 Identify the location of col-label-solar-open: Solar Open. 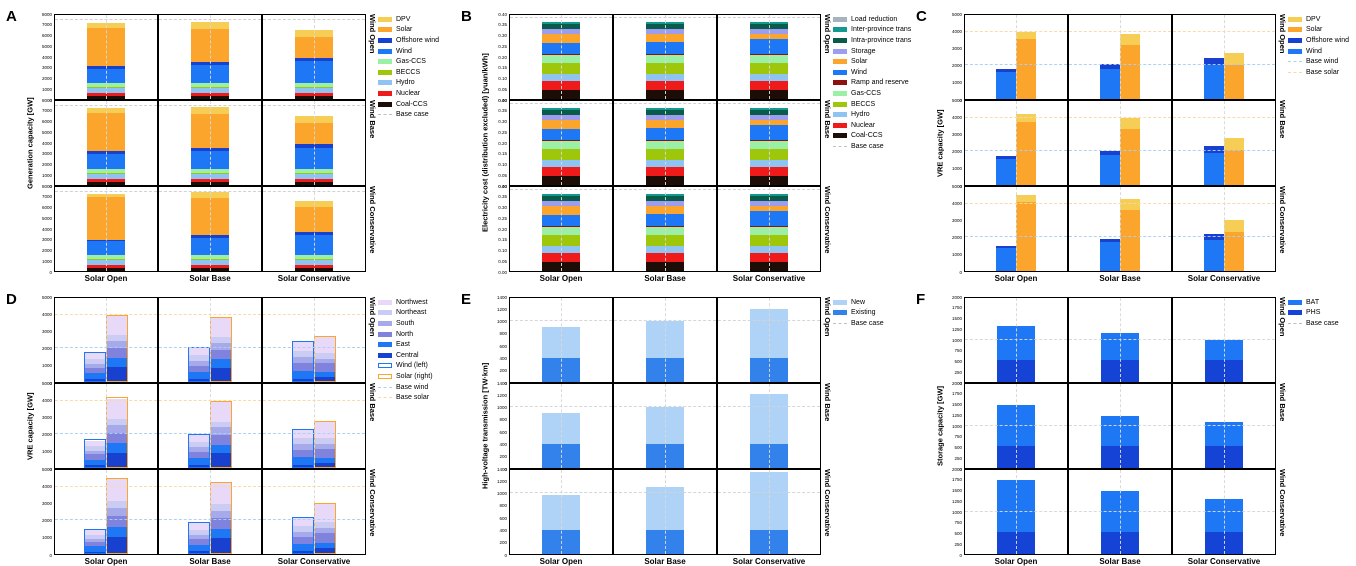
(561, 278).